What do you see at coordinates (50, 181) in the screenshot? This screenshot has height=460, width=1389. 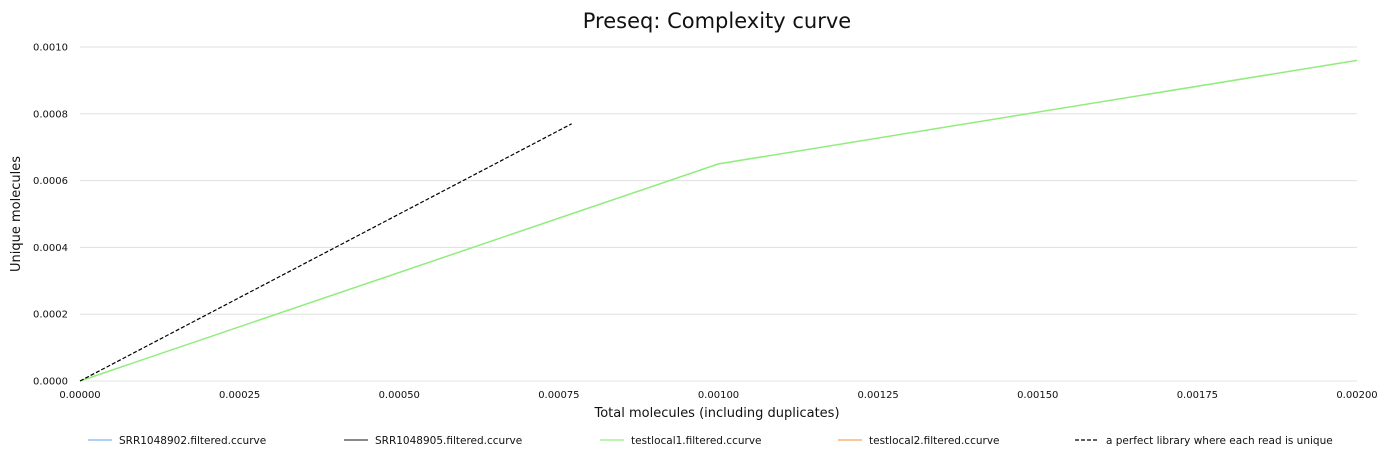 I see `y-tick-label-3: 0.0006` at bounding box center [50, 181].